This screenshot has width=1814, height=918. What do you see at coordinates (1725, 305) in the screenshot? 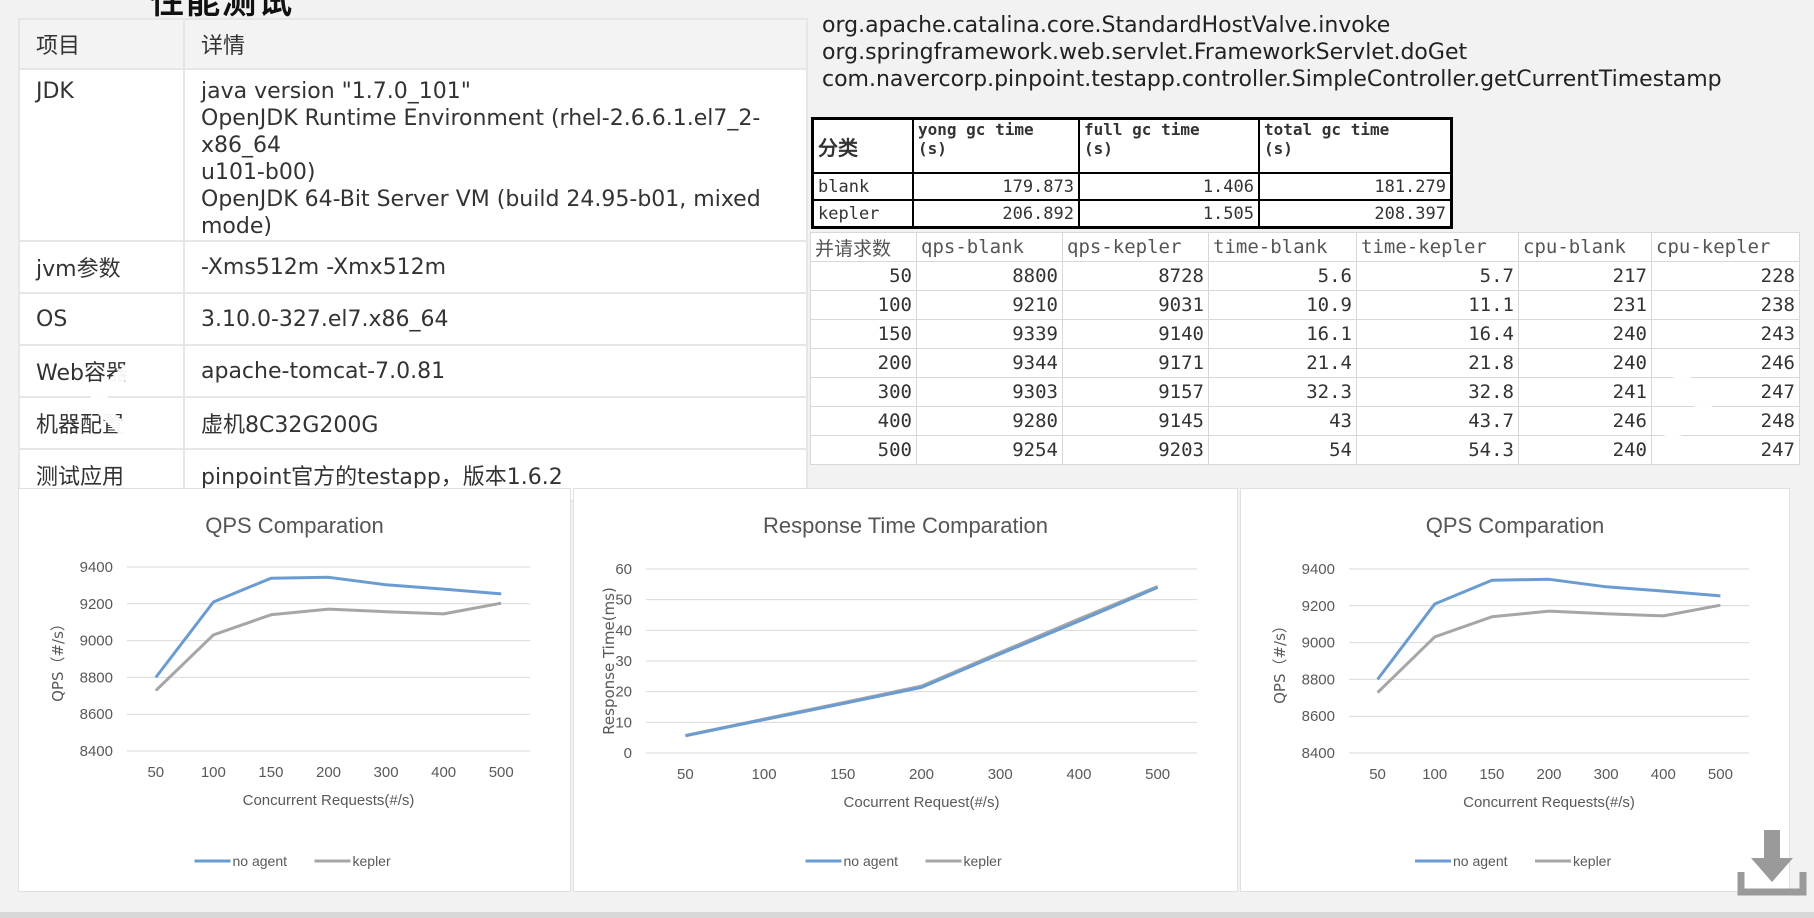
I see `perf-cell: 238` at bounding box center [1725, 305].